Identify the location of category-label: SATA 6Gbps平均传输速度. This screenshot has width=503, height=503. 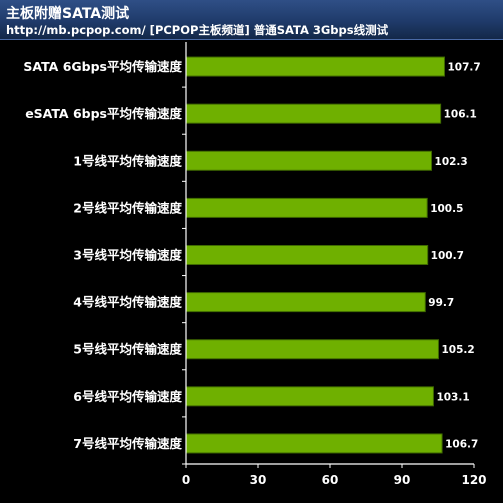
(102, 66).